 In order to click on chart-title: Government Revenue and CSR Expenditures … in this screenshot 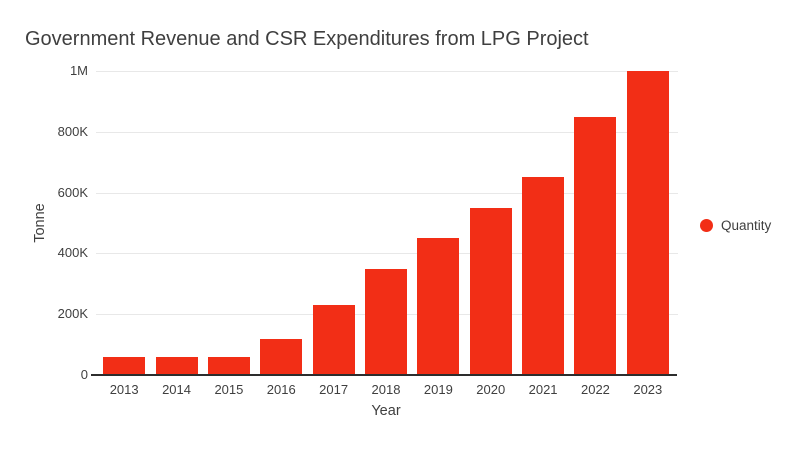, I will do `click(307, 39)`.